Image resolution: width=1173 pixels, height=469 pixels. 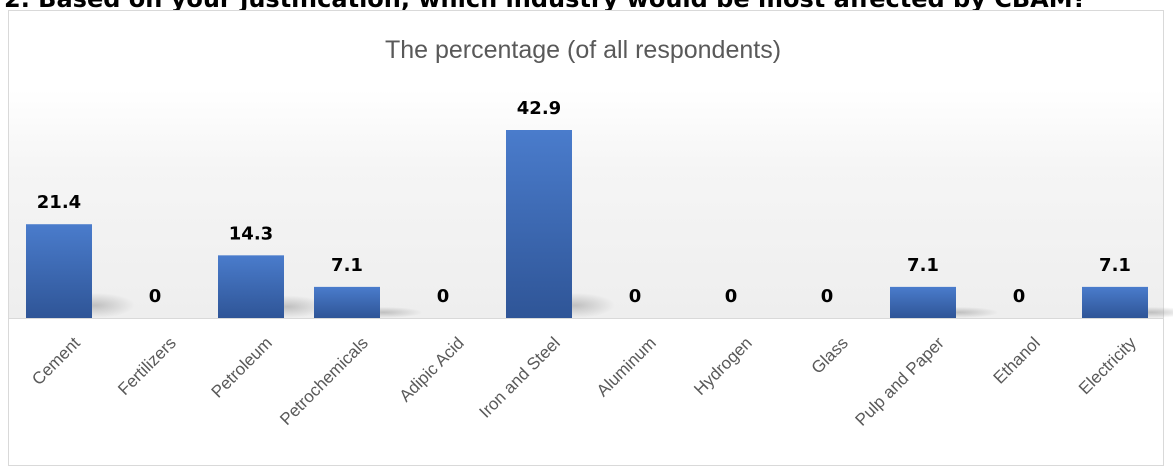 I want to click on value-label-iron-and-steel: 42.9, so click(x=539, y=108).